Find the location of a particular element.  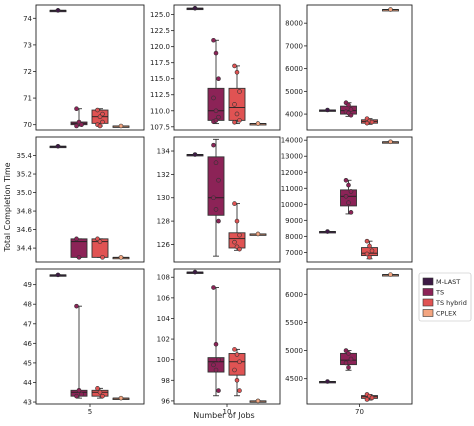

y-tick-label: 12000 is located at coordinates (292, 173).